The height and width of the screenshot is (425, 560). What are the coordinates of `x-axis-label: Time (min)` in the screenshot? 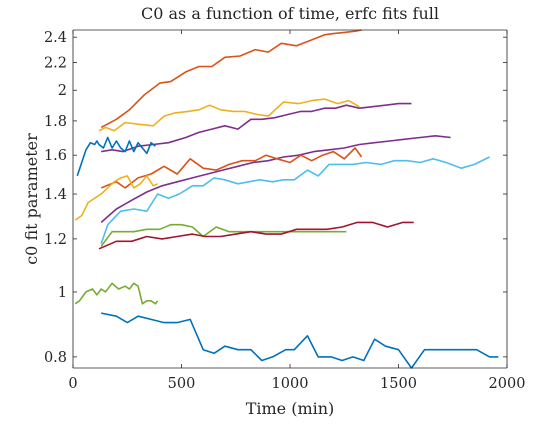 It's located at (290, 408).